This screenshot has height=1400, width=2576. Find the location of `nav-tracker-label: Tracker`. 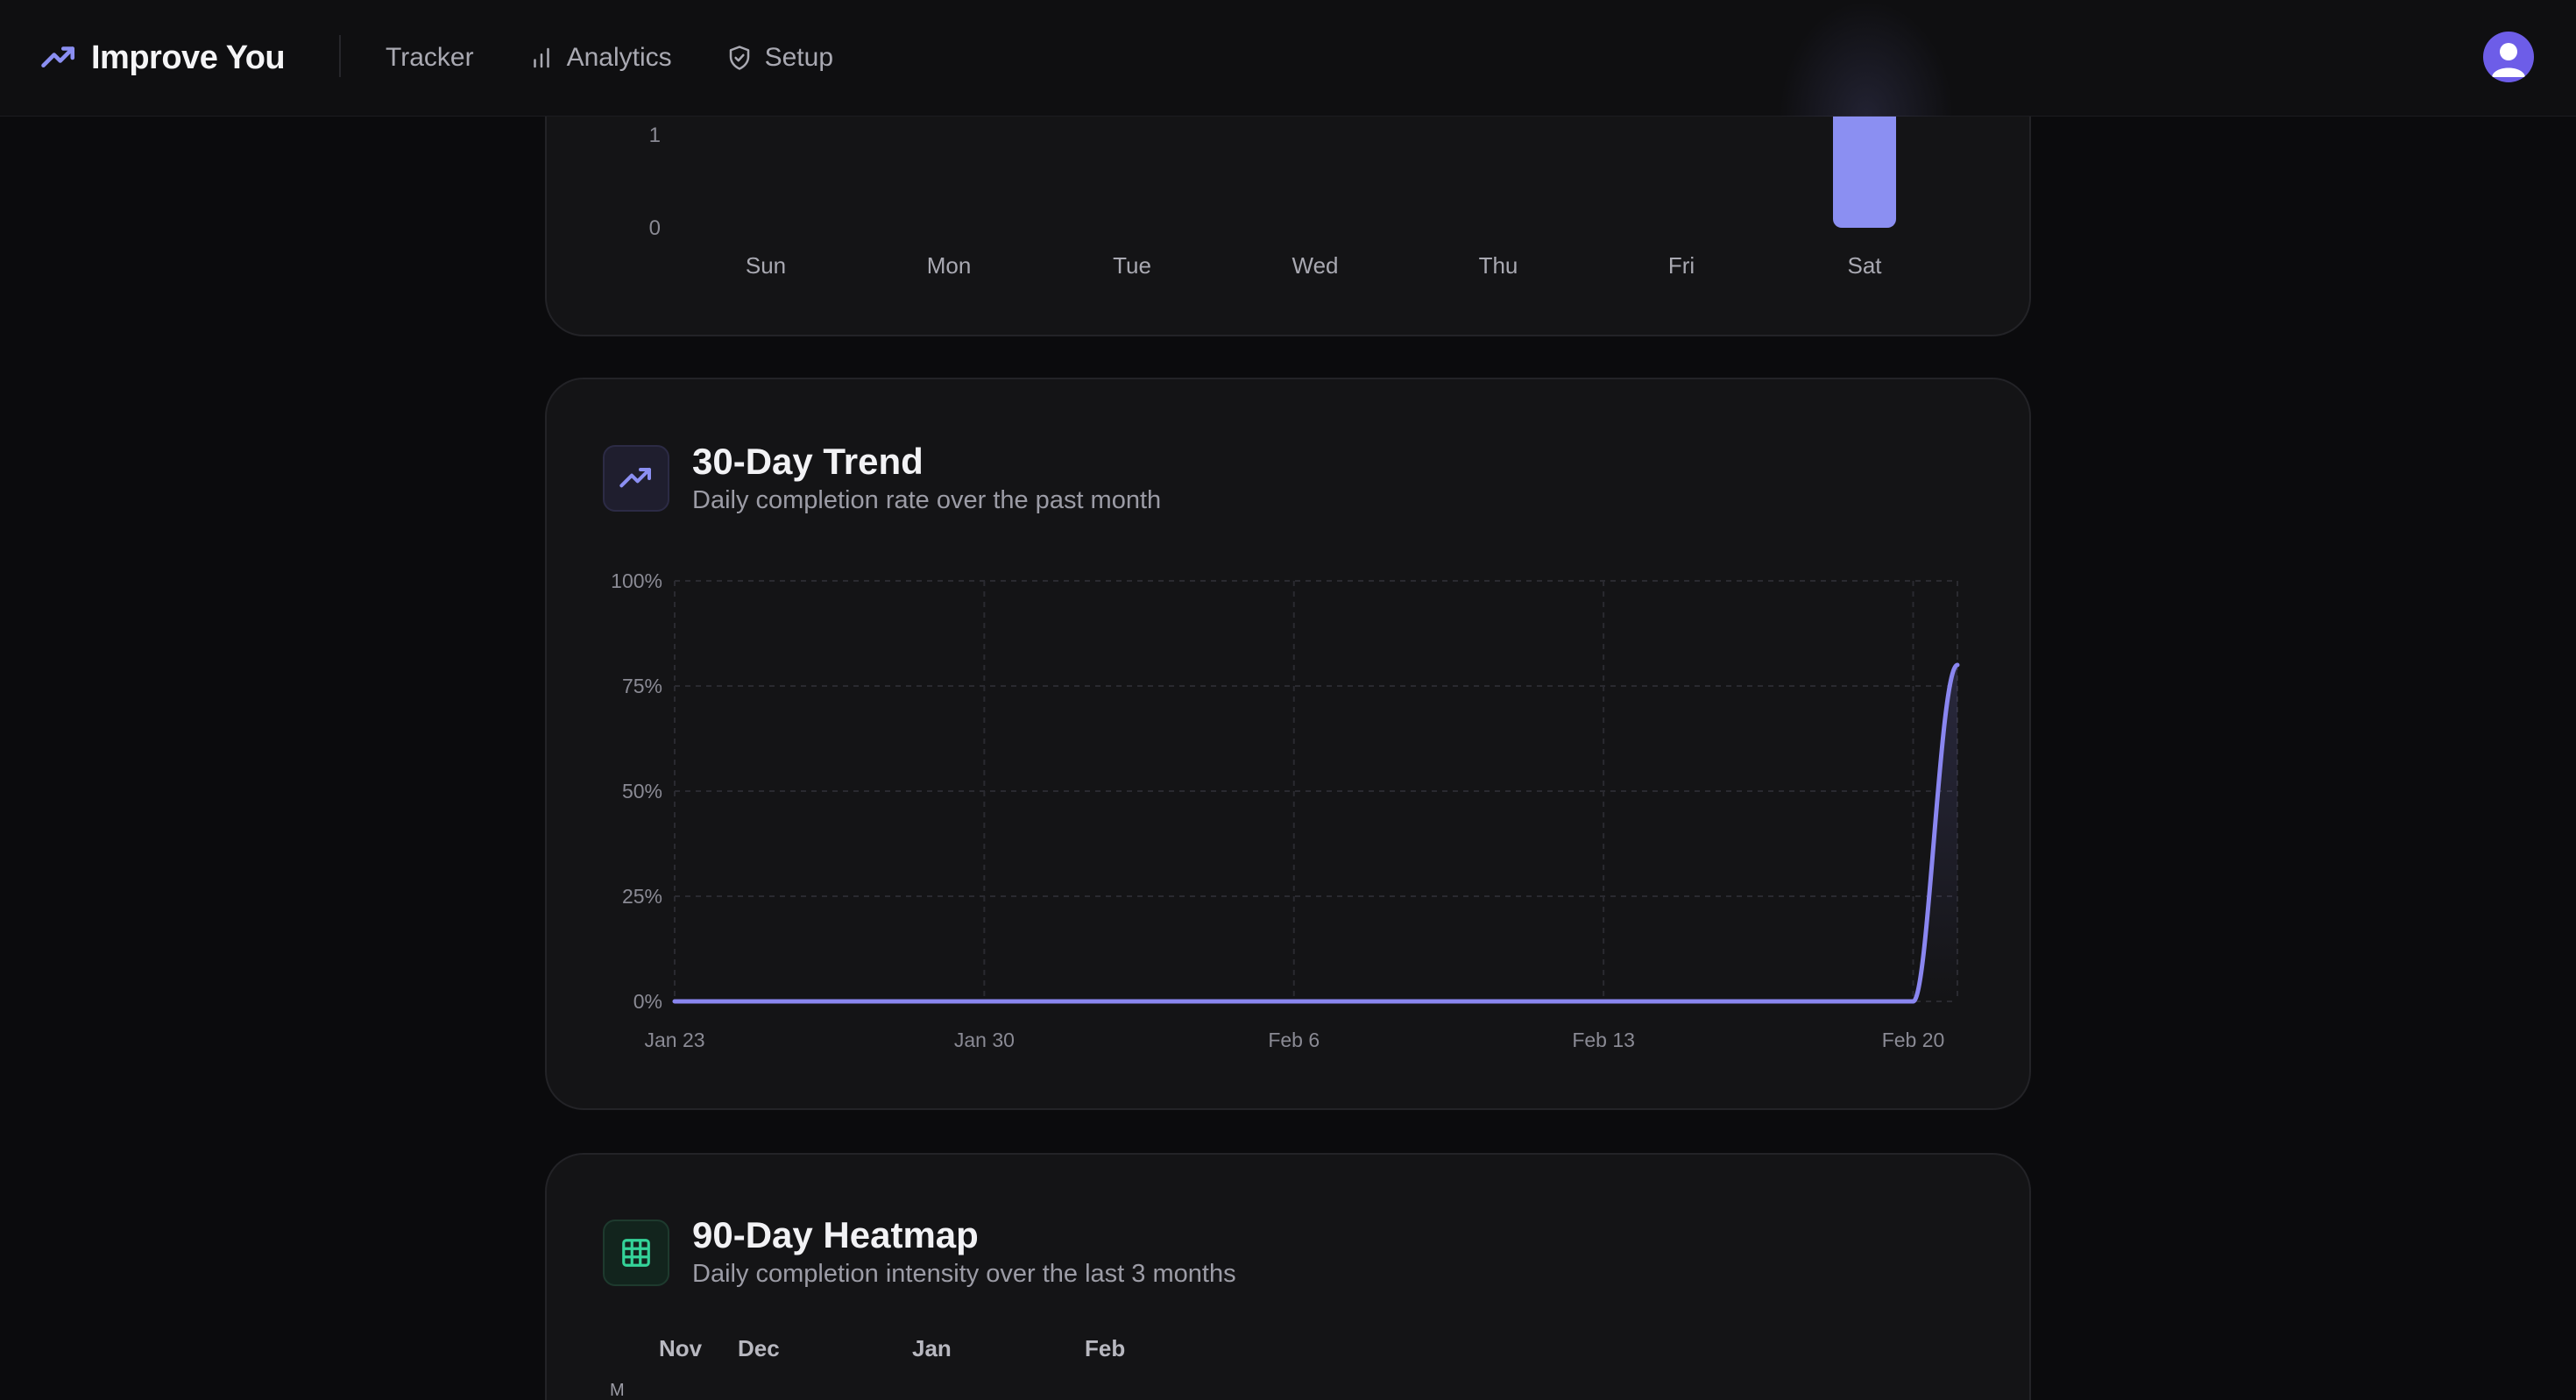

nav-tracker-label: Tracker is located at coordinates (430, 57).